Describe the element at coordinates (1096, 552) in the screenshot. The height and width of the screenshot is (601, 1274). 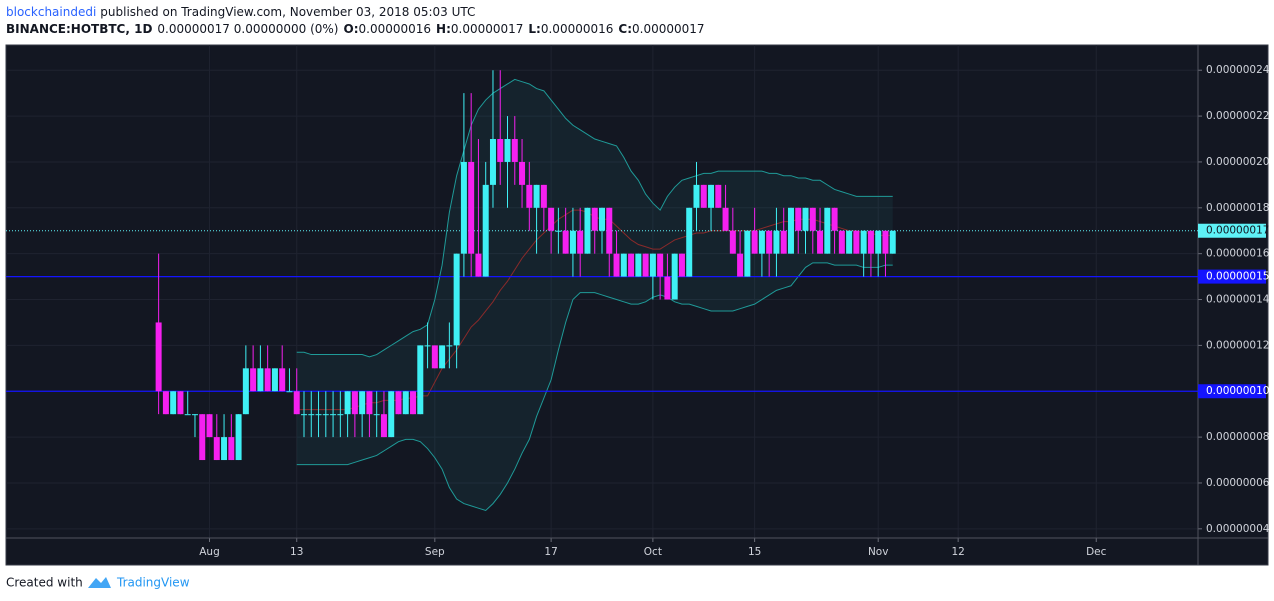
I see `x-tick-label: Dec` at that location.